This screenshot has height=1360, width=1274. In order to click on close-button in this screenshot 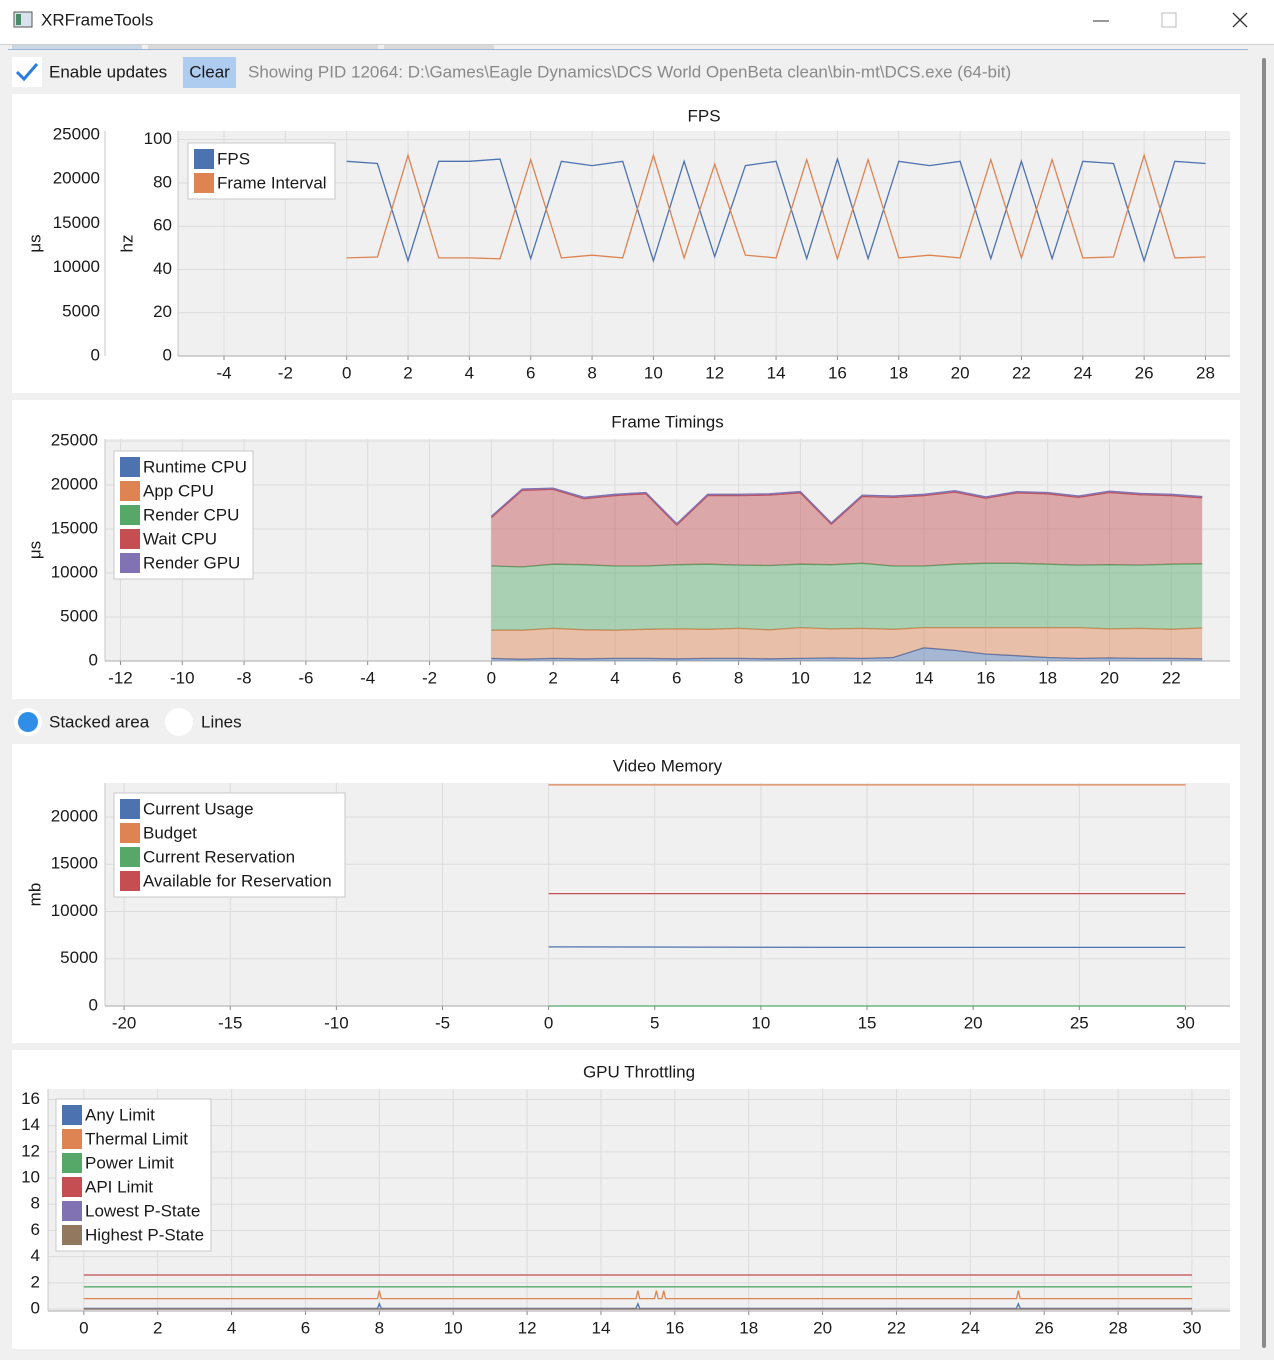, I will do `click(1240, 20)`.